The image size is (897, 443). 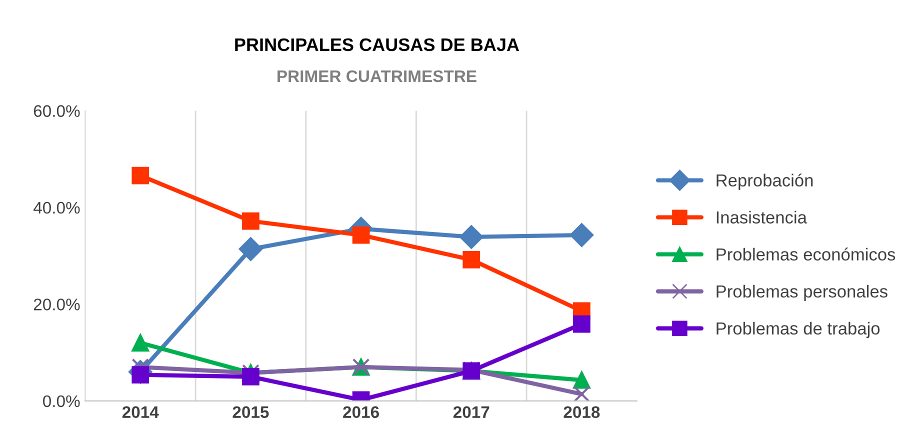 What do you see at coordinates (377, 45) in the screenshot?
I see `chart-title: PRINCIPALES CAUSAS DE BAJA` at bounding box center [377, 45].